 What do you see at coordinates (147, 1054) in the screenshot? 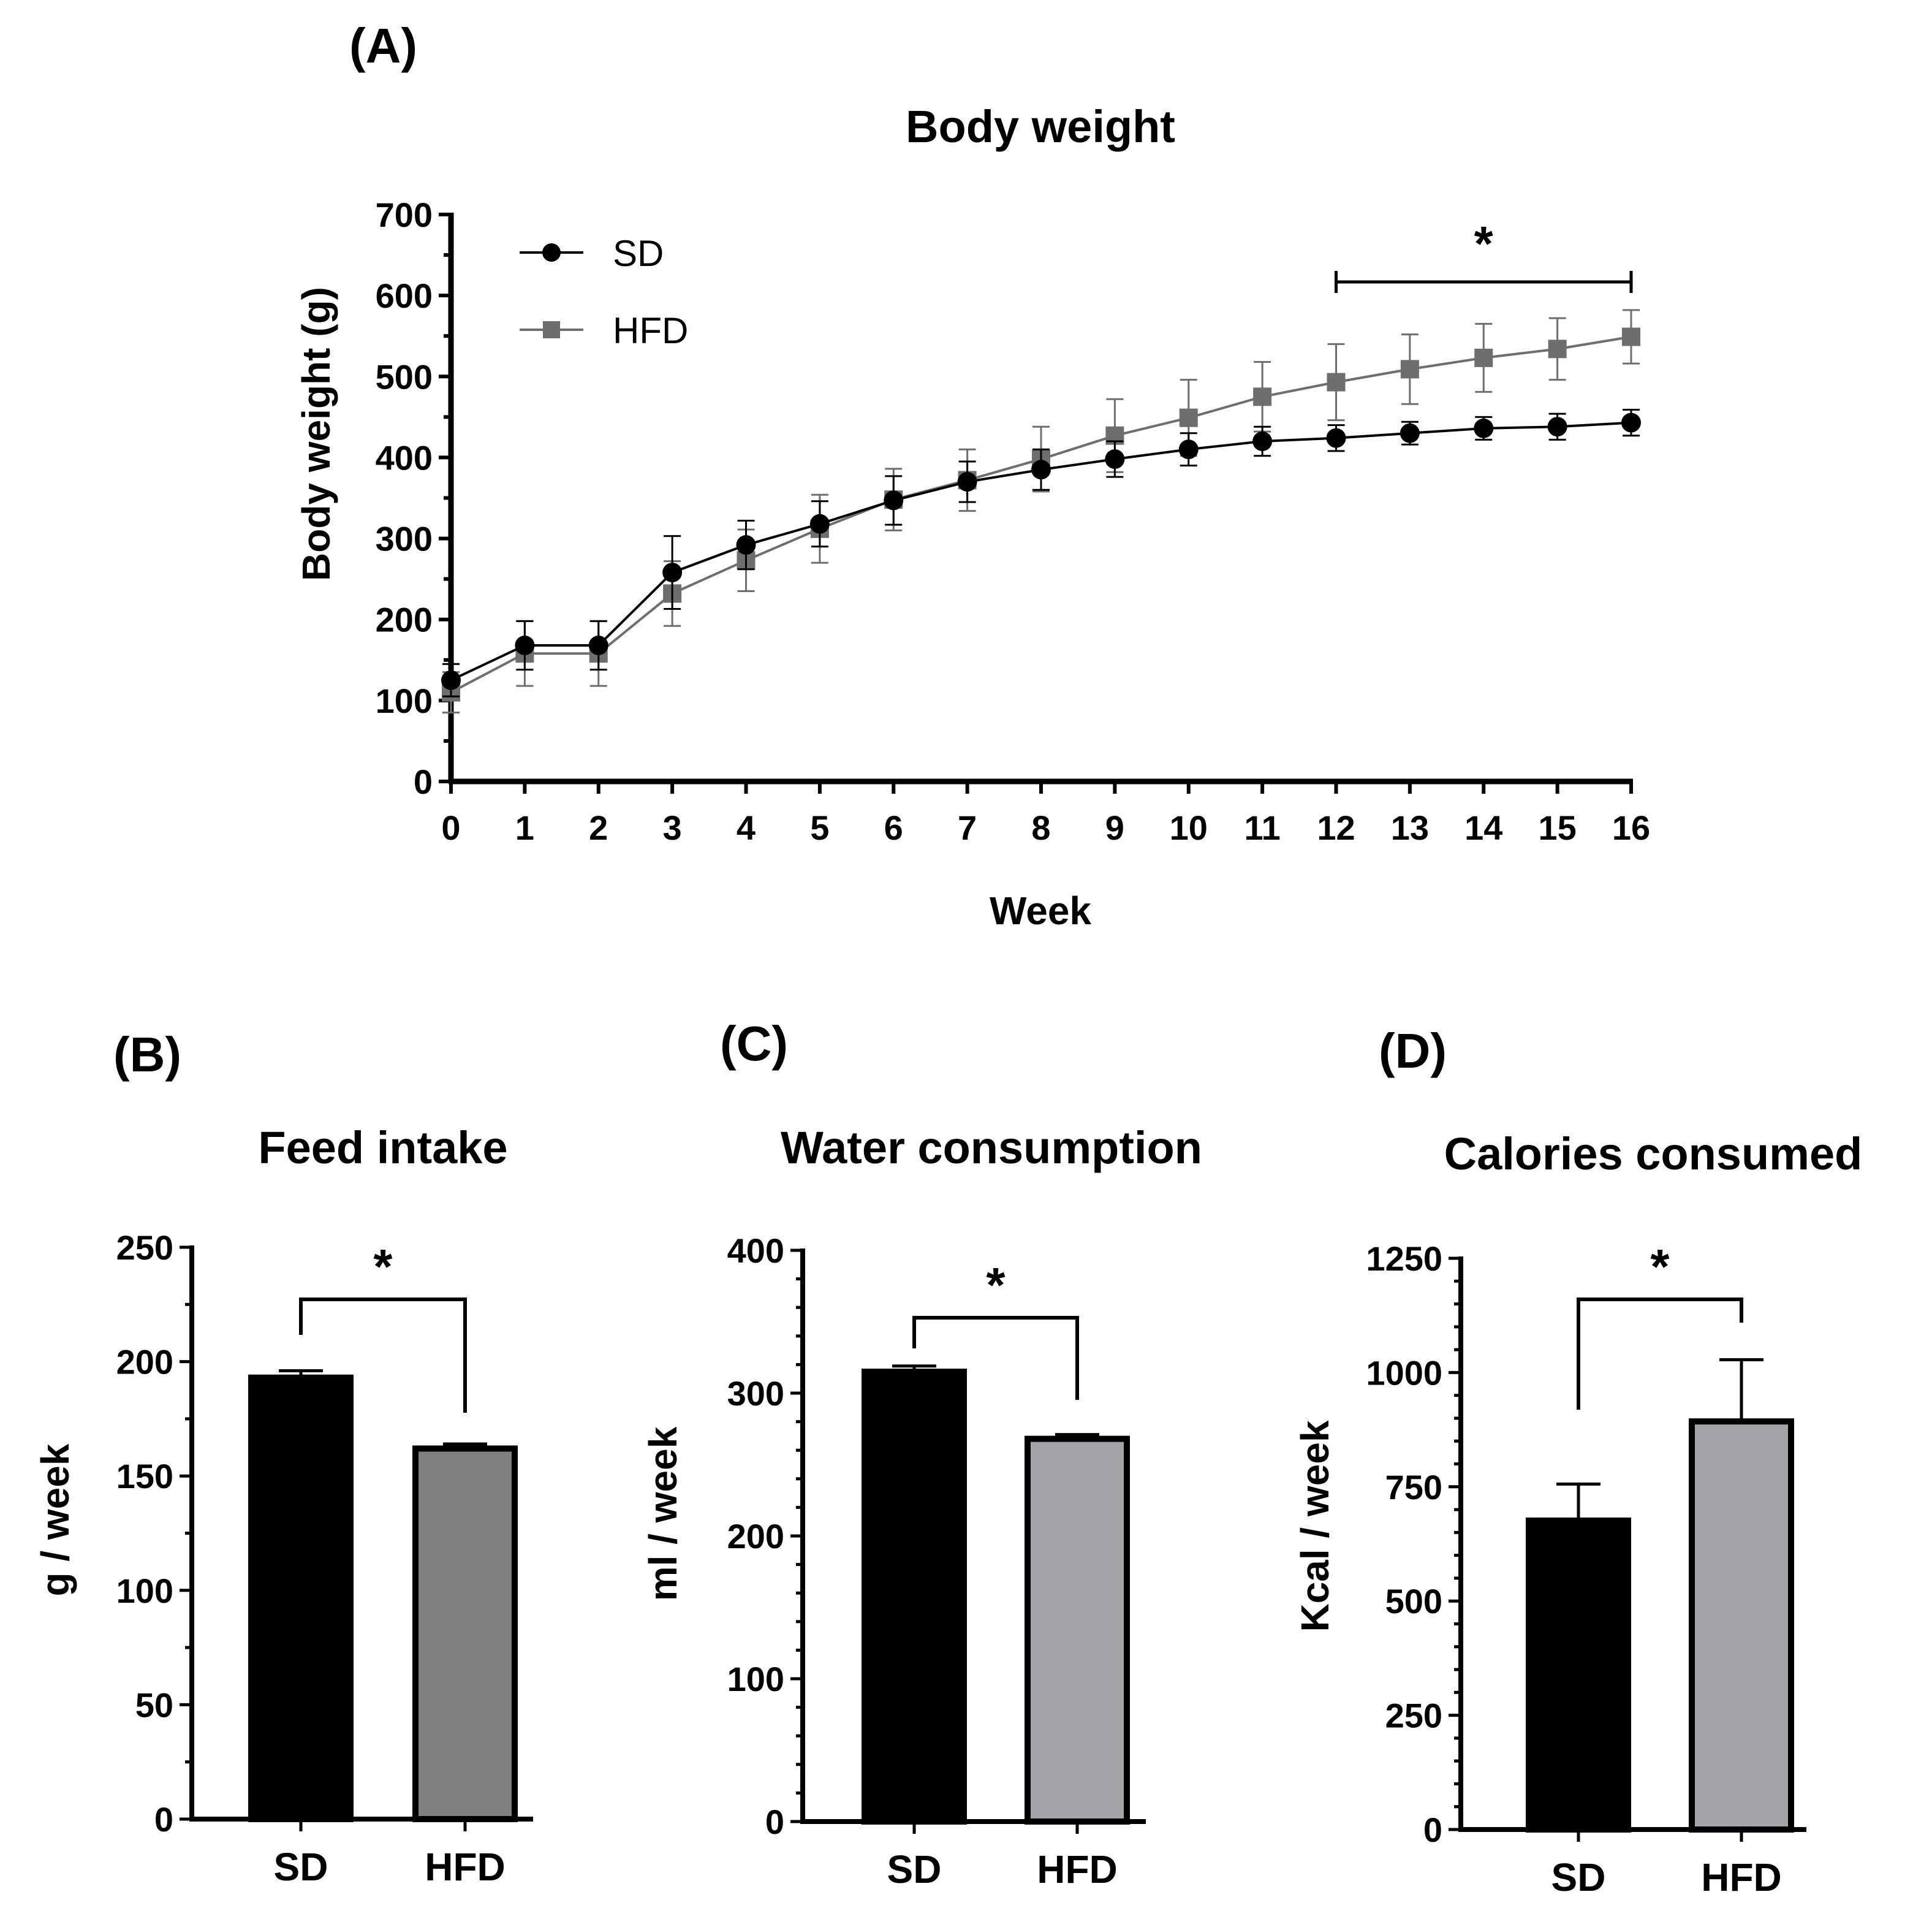
I see `panel-b-label: (B)` at bounding box center [147, 1054].